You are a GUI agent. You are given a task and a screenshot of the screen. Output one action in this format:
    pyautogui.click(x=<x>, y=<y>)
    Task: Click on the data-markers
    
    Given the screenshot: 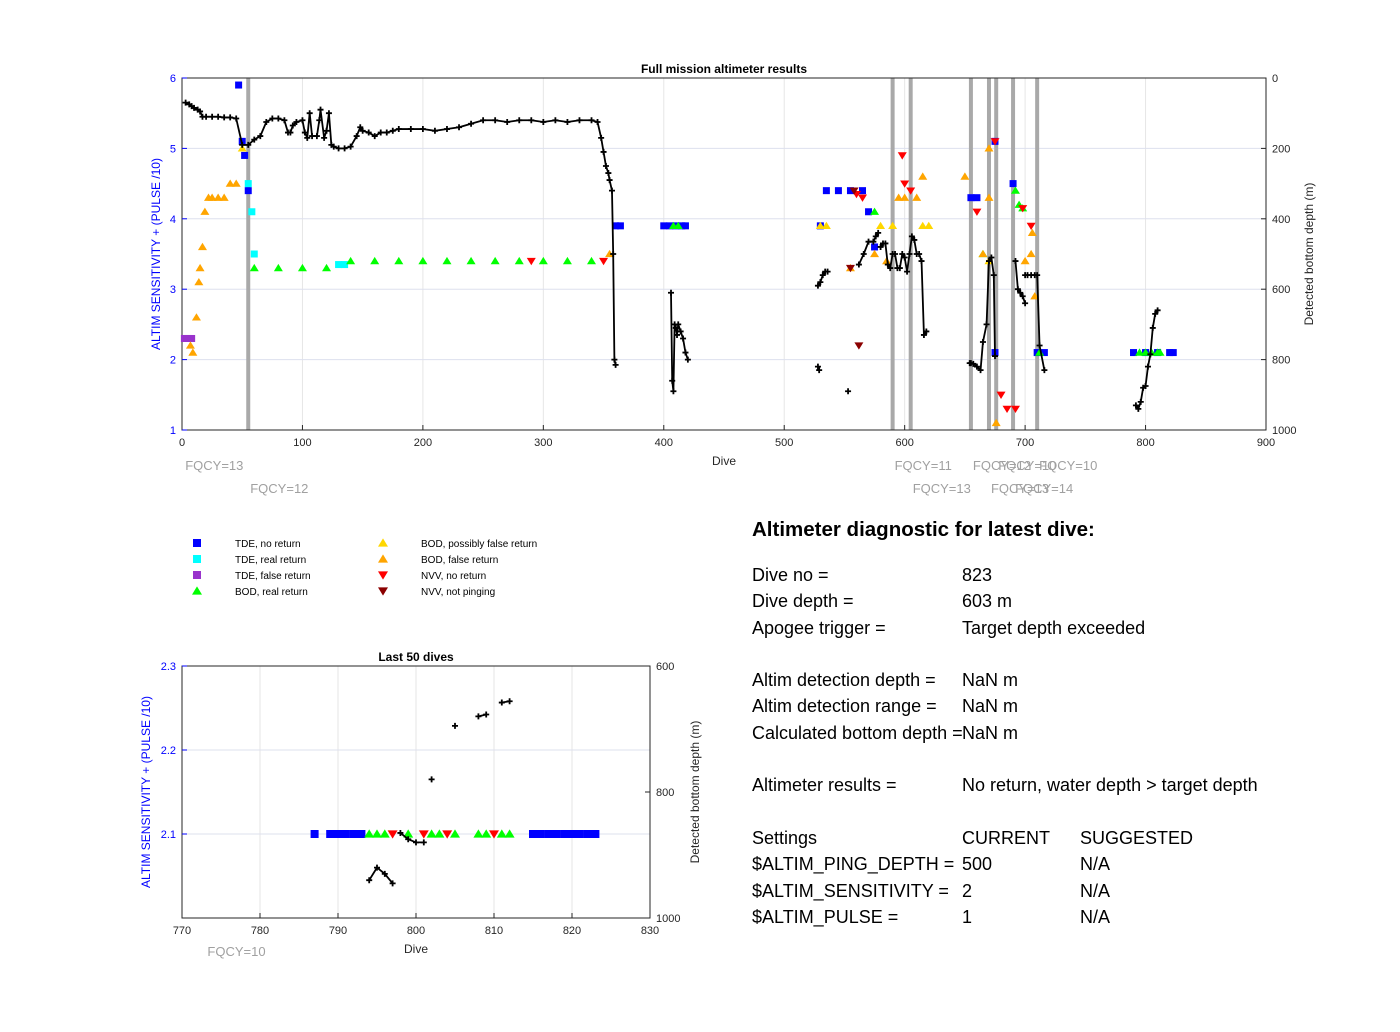 What is the action you would take?
    pyautogui.click(x=455, y=834)
    